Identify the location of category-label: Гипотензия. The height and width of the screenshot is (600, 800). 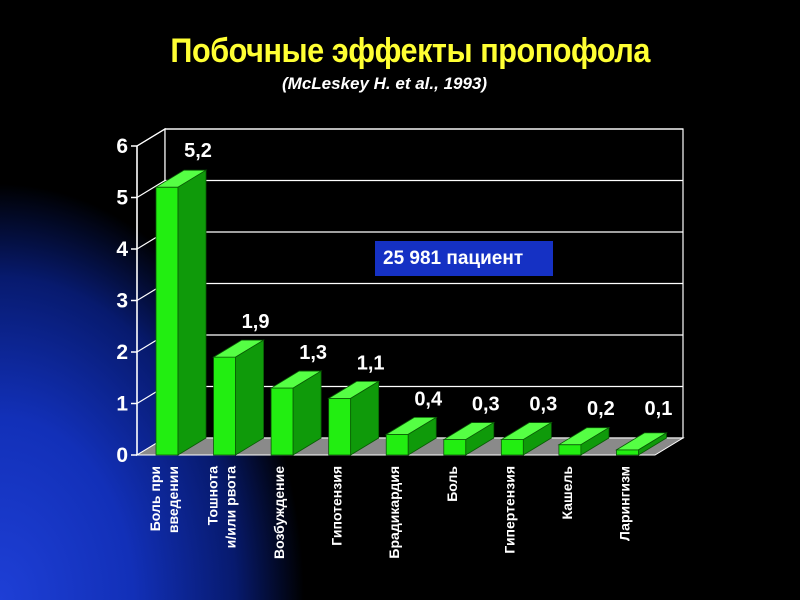
(337, 506).